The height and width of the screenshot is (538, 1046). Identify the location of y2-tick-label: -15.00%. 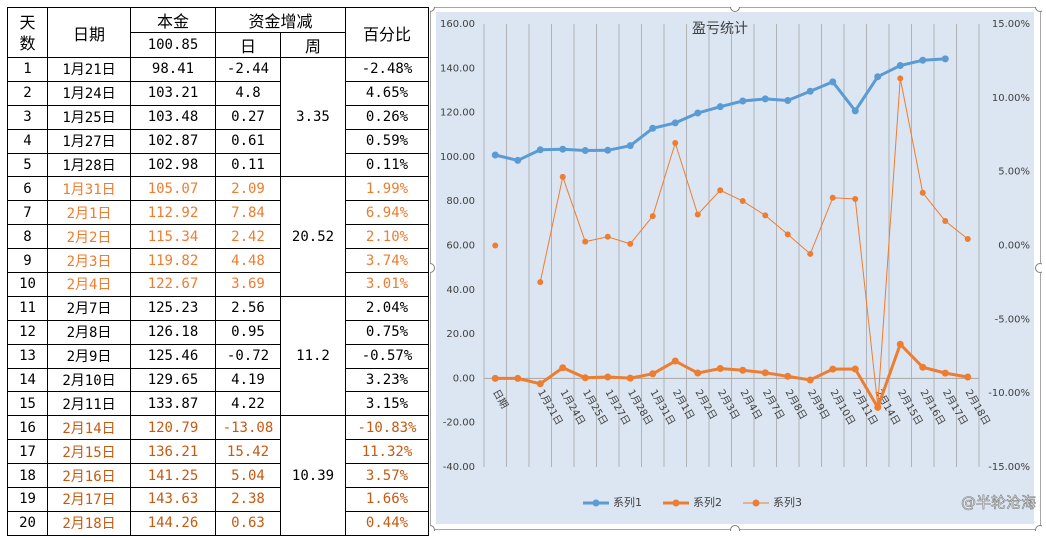
(1009, 467).